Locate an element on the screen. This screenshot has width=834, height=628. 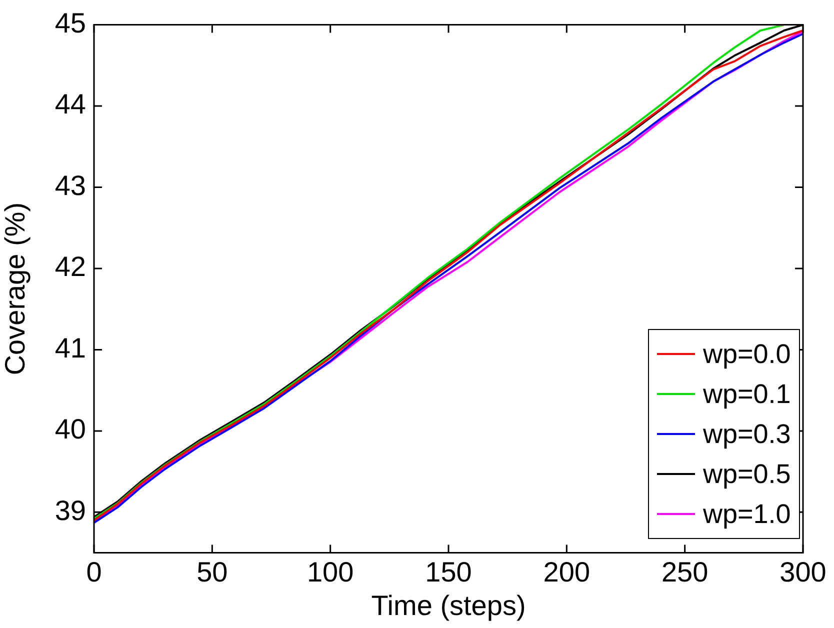
legend-label: wp=0.0 is located at coordinates (747, 354).